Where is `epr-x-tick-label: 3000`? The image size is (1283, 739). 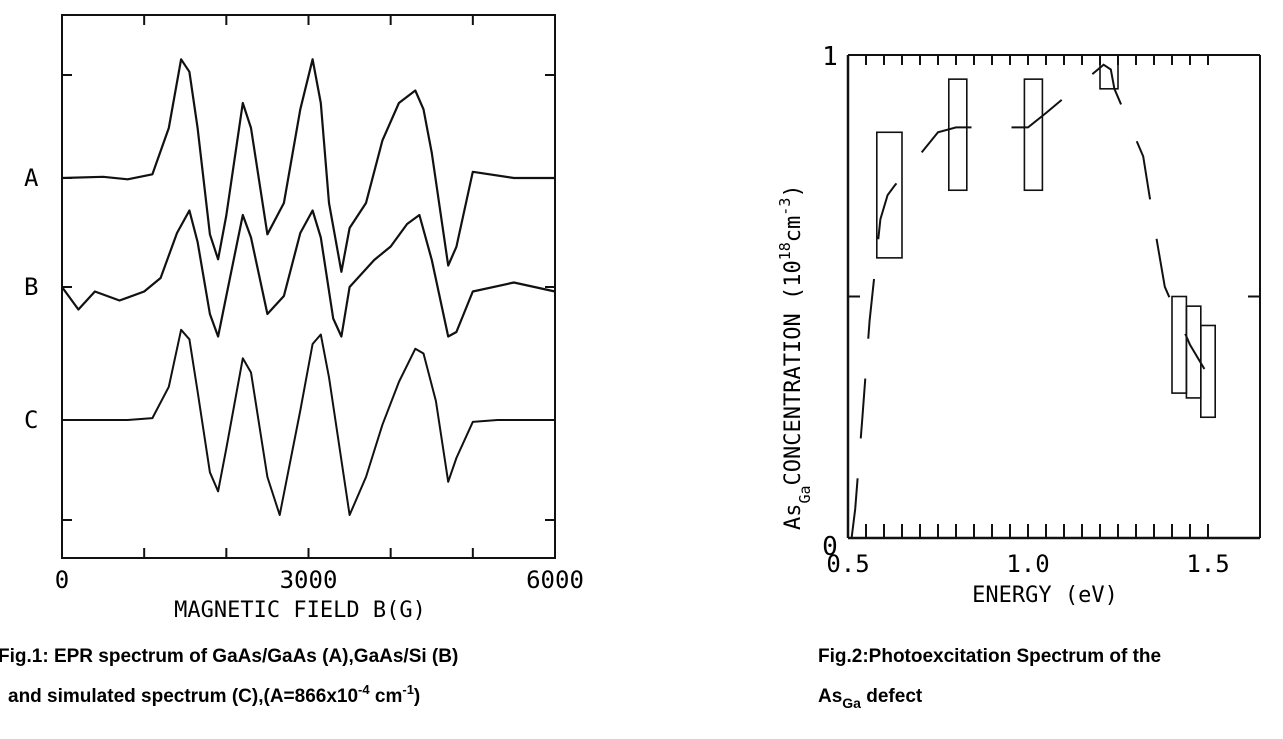
epr-x-tick-label: 3000 is located at coordinates (309, 580).